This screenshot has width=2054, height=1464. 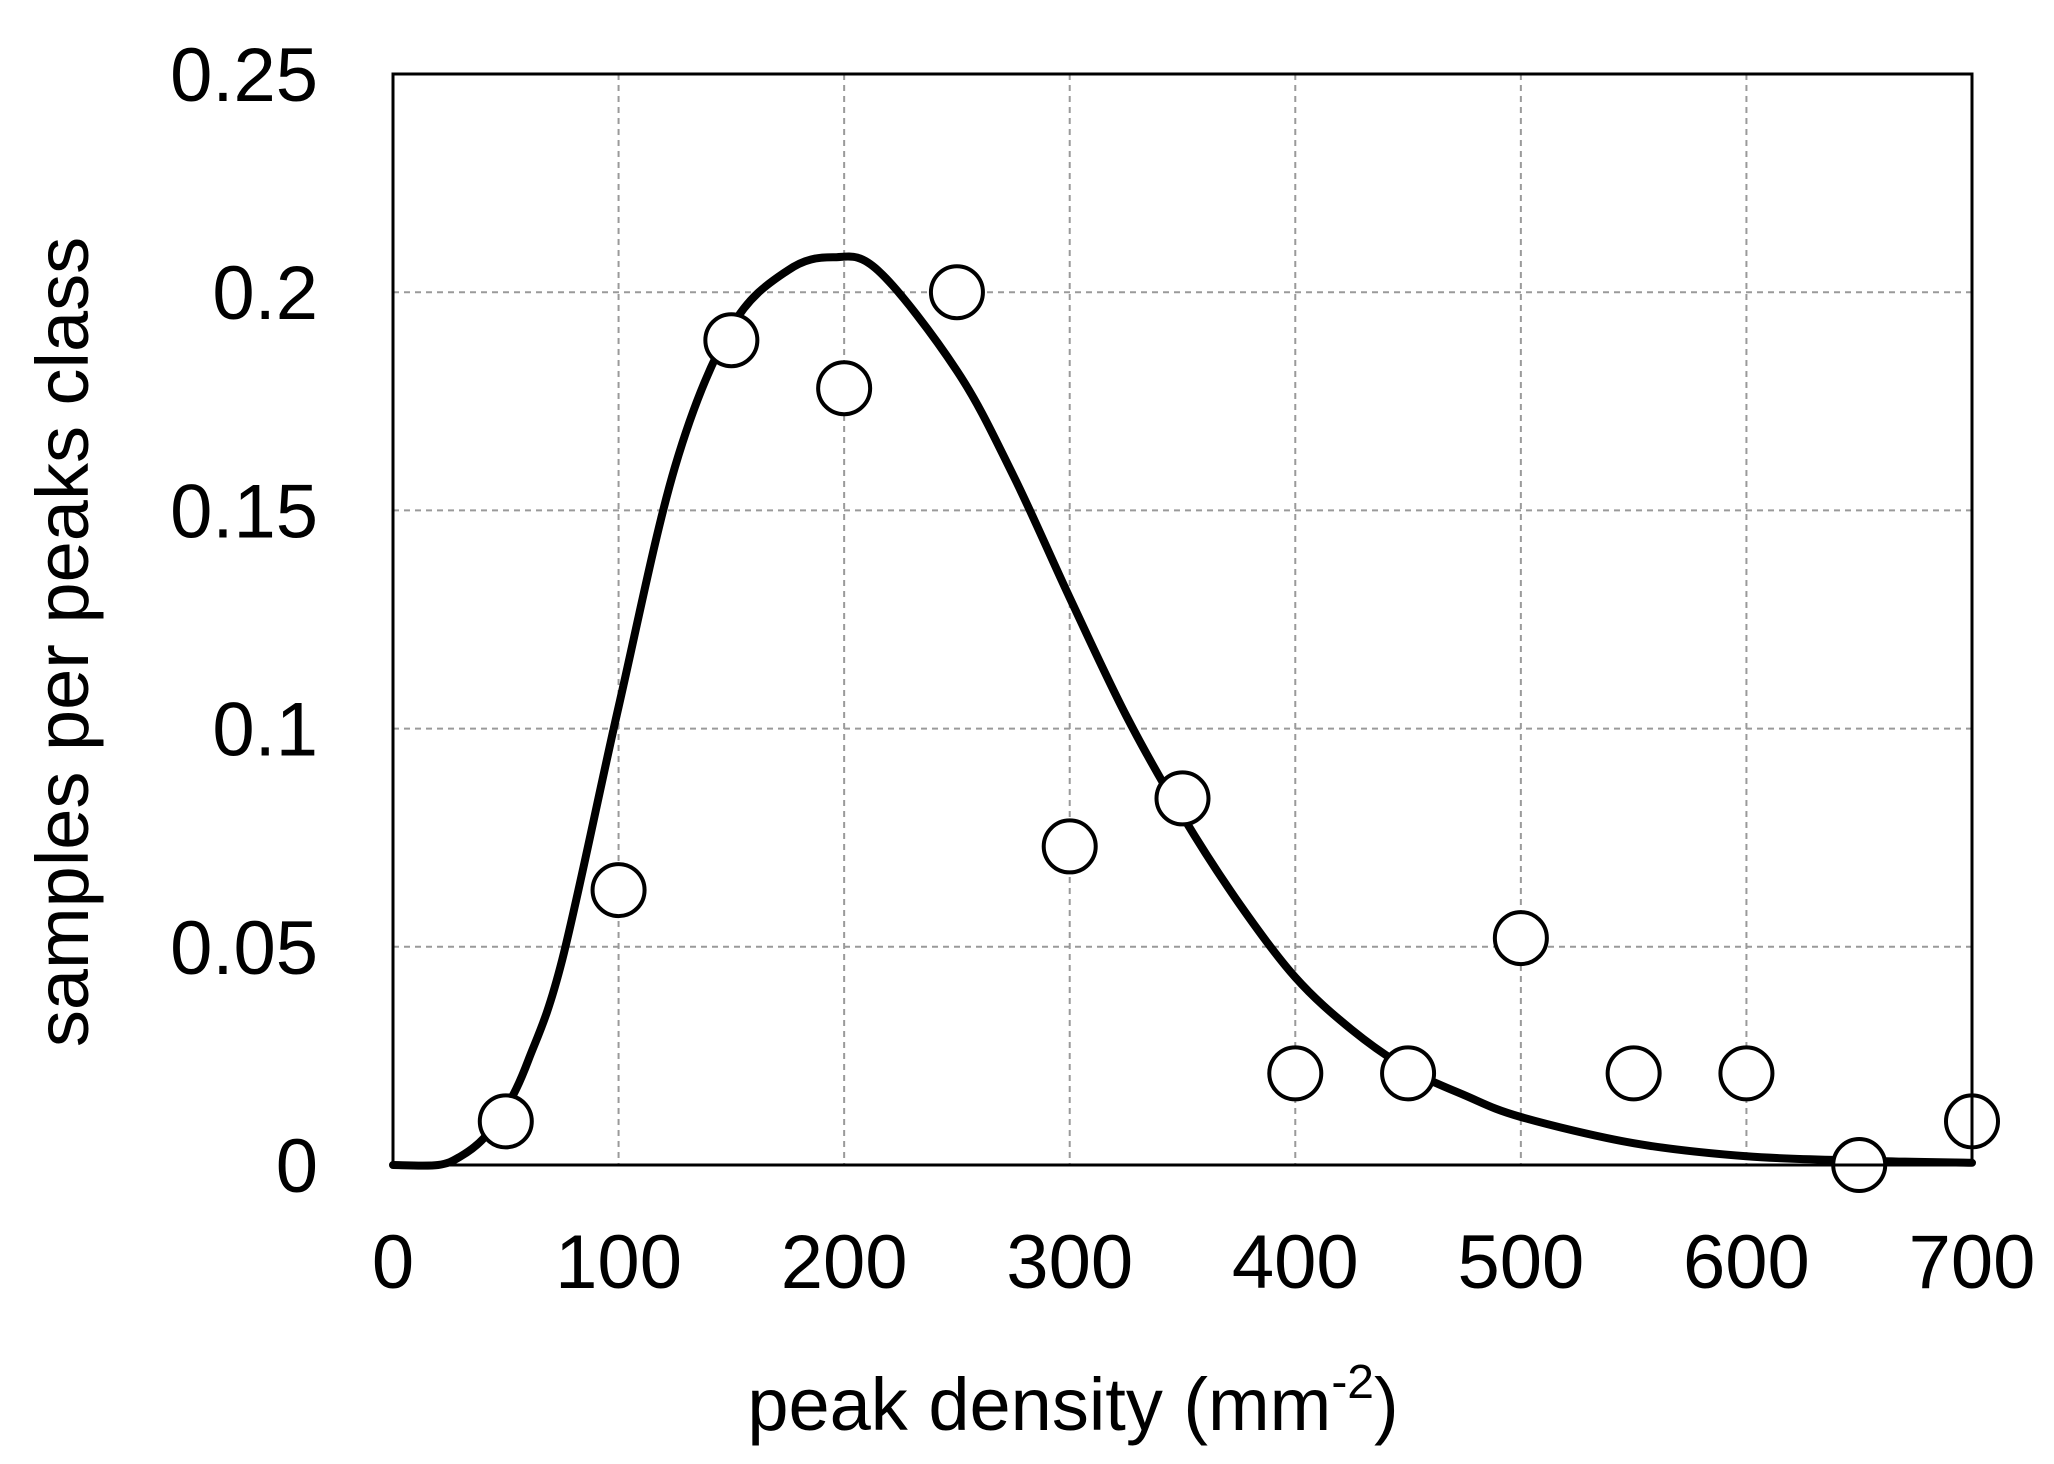 I want to click on x-tick-label: 700, so click(x=1972, y=1262).